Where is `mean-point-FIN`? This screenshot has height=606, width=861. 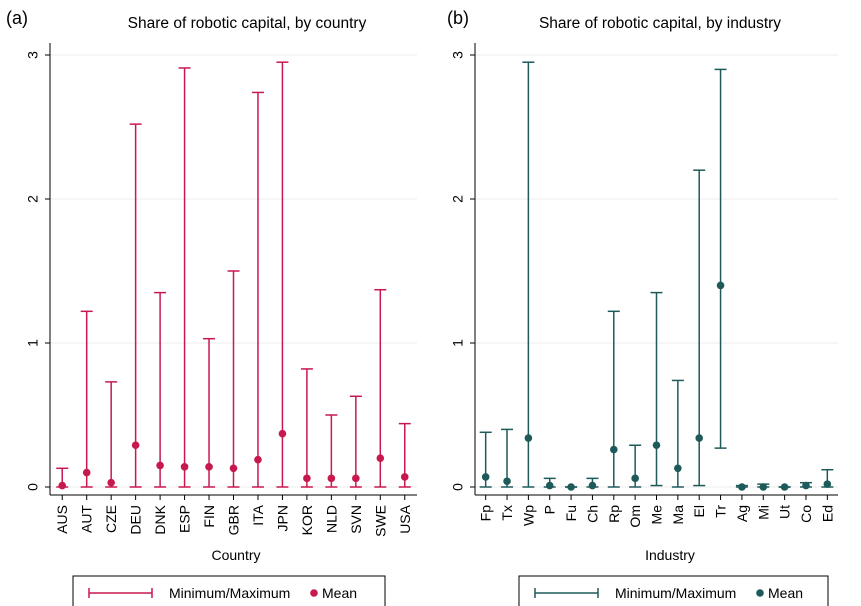
mean-point-FIN is located at coordinates (209, 467).